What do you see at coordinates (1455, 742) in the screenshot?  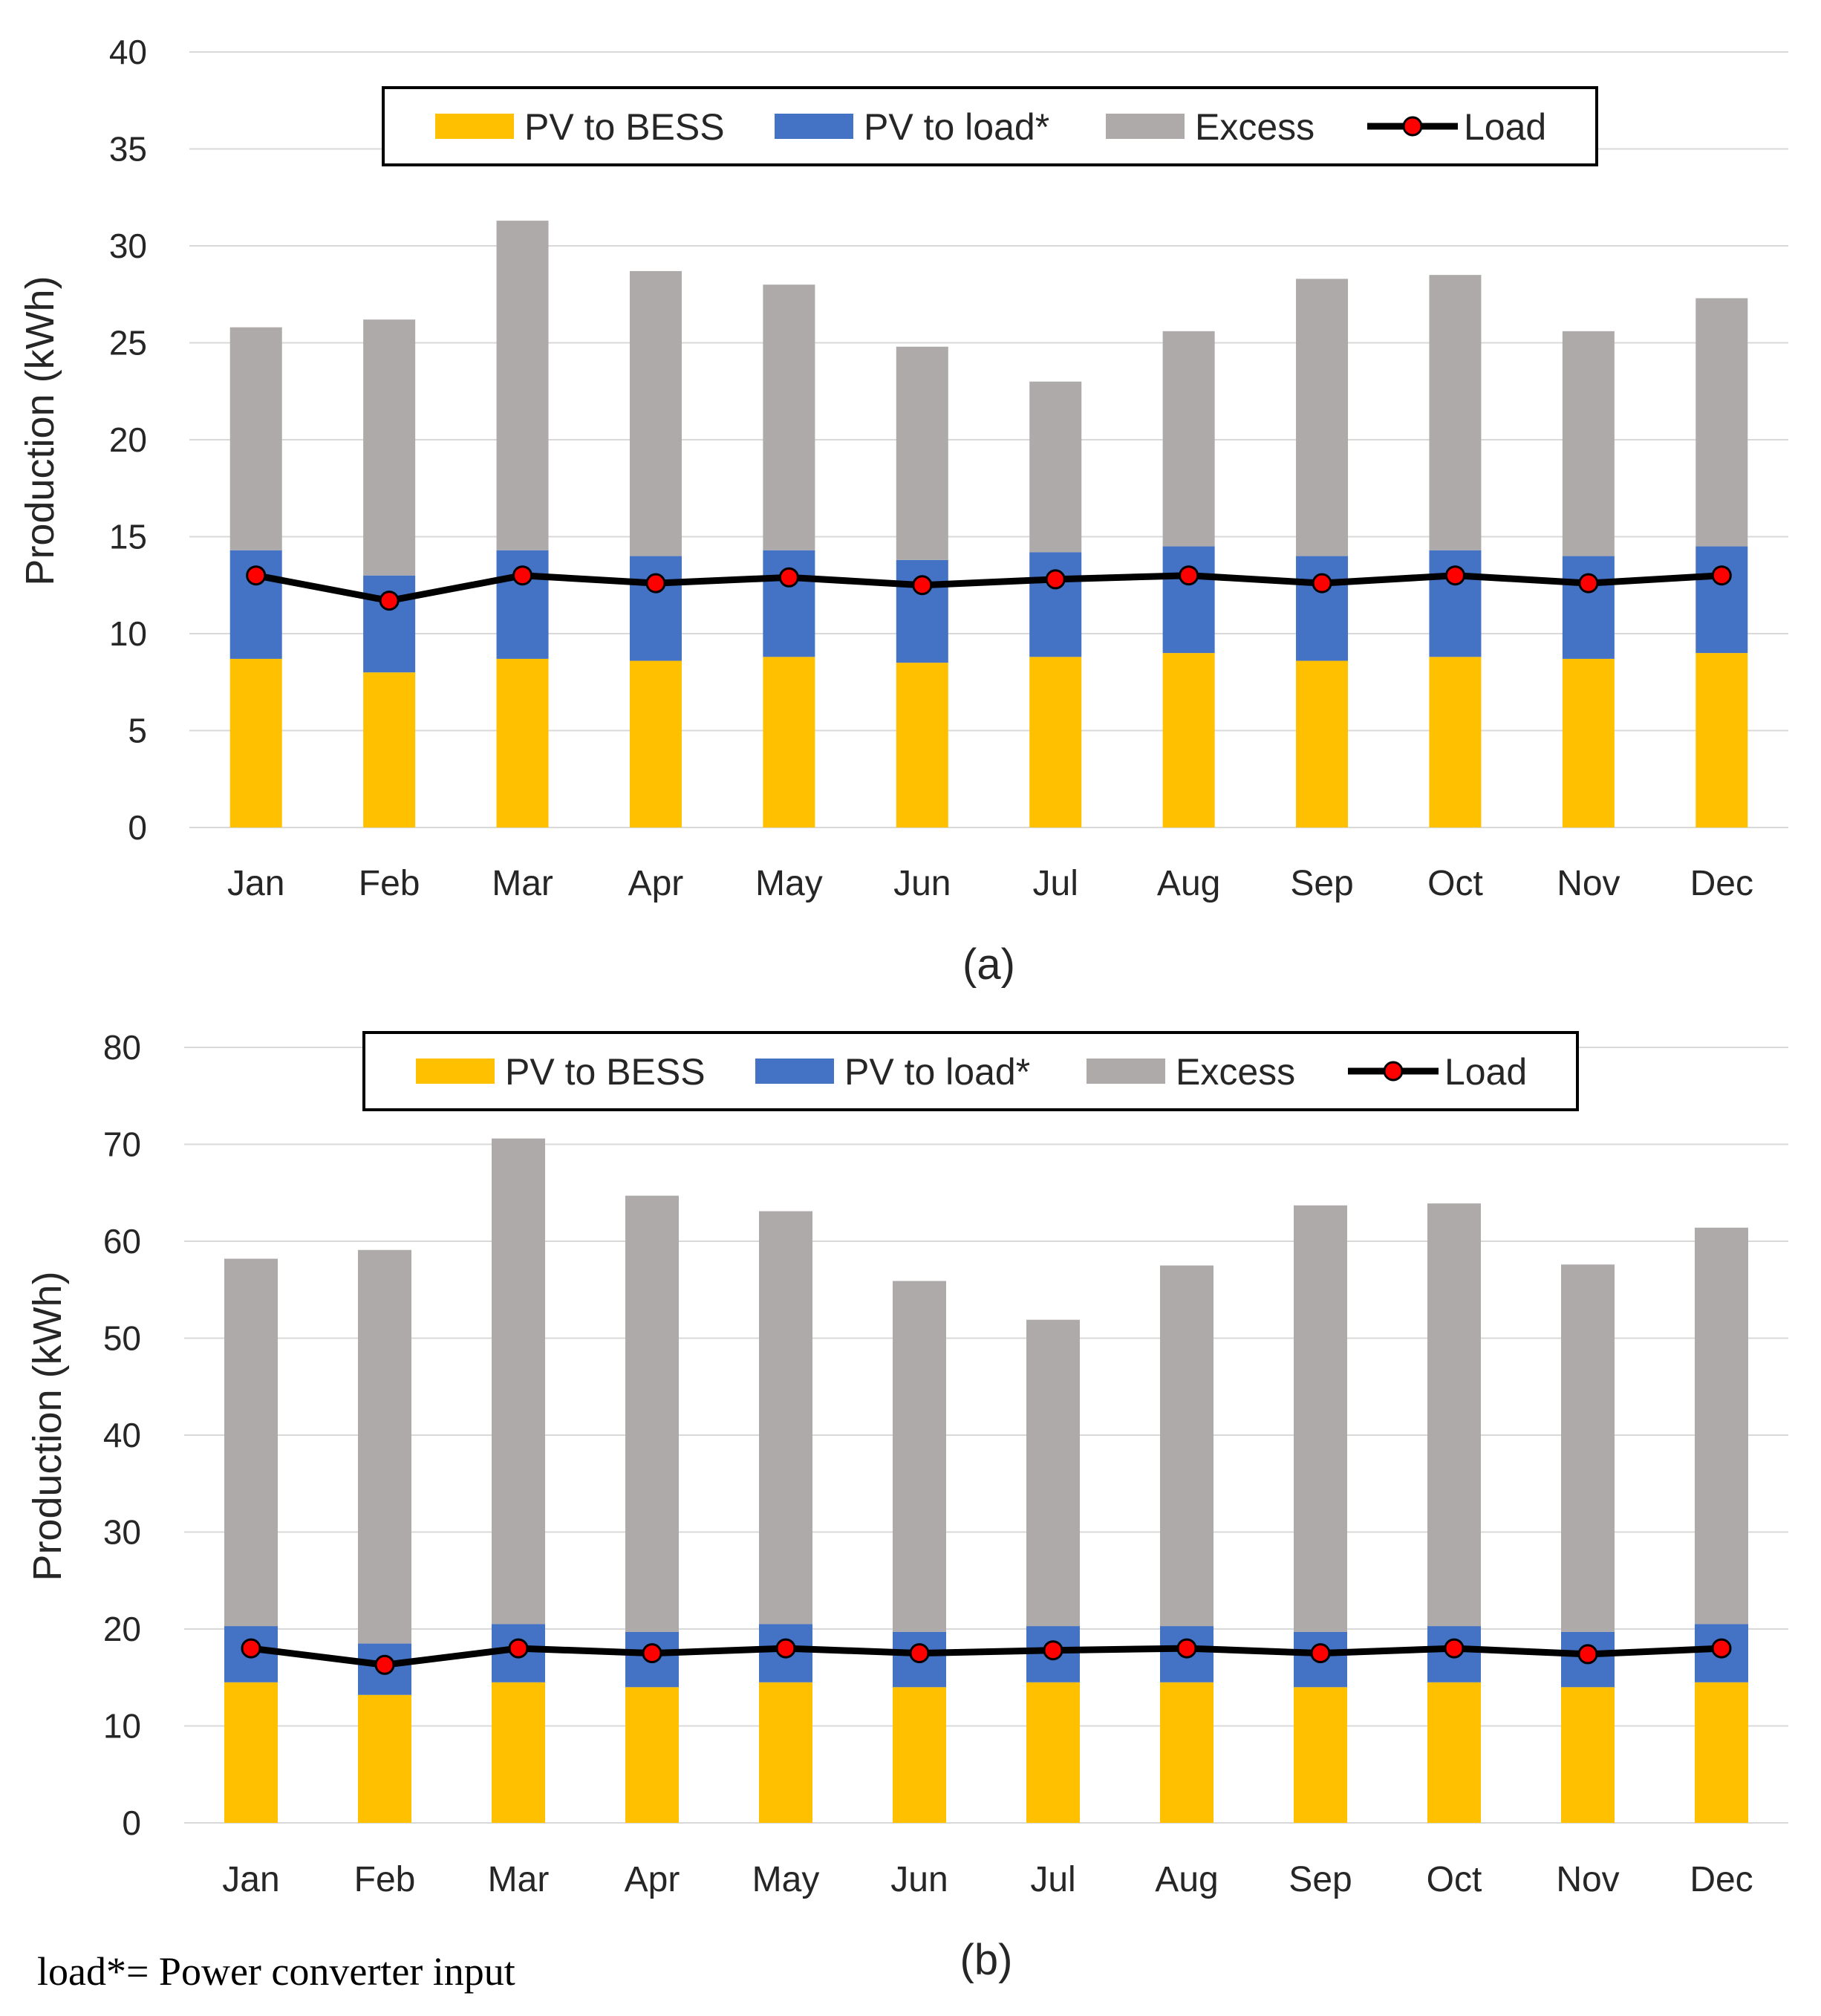 I see `bar-pv-to-bess-oct` at bounding box center [1455, 742].